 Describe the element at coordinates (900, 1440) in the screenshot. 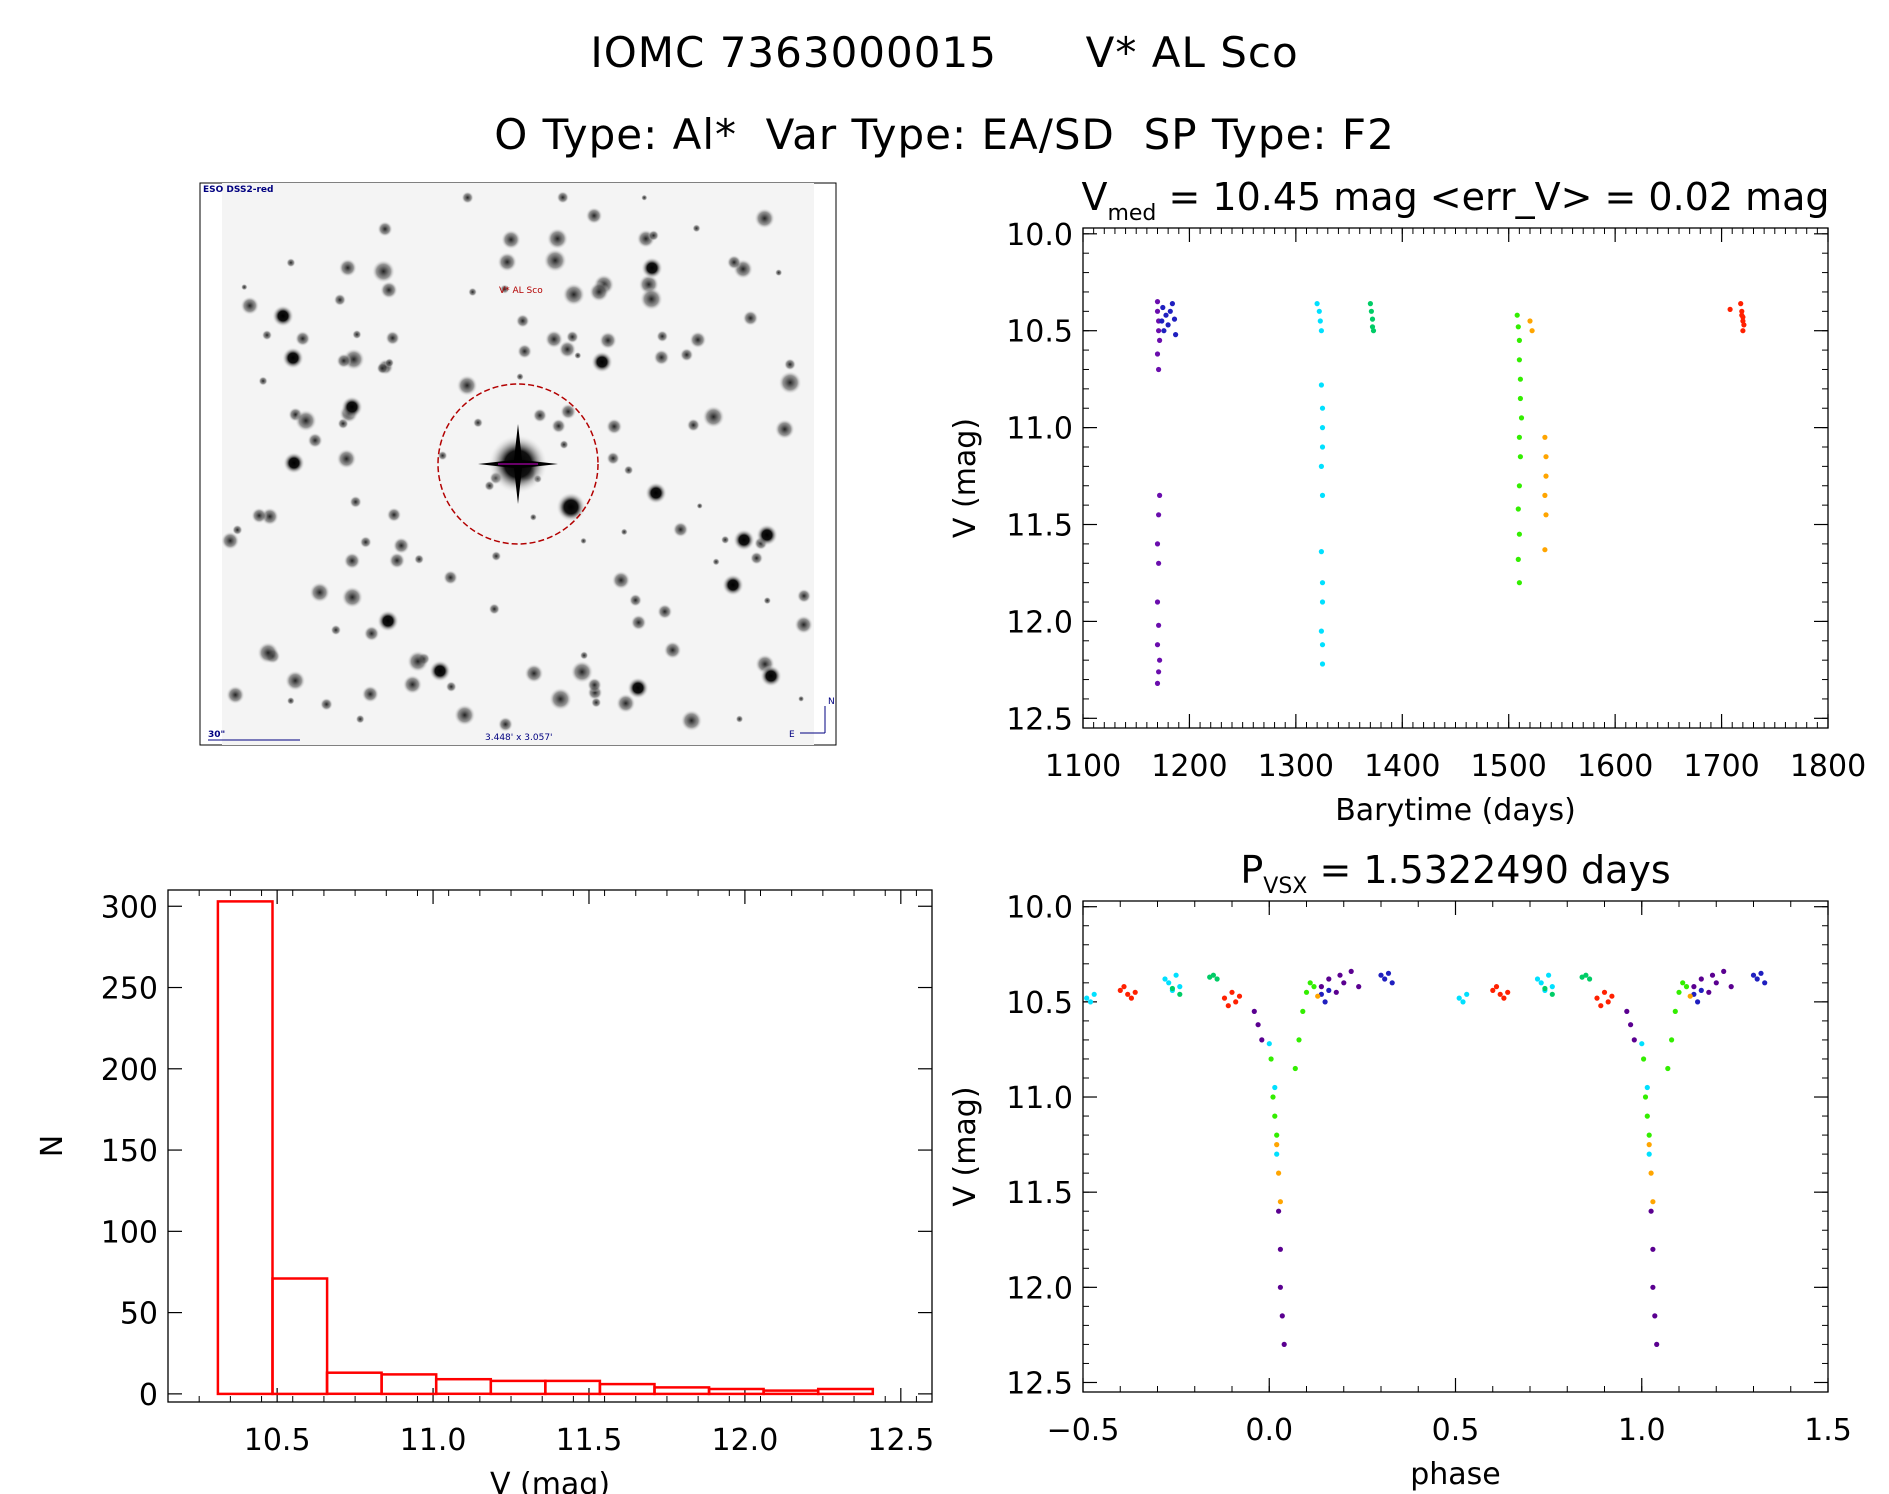

I see `x-tick-label: 12.5` at that location.